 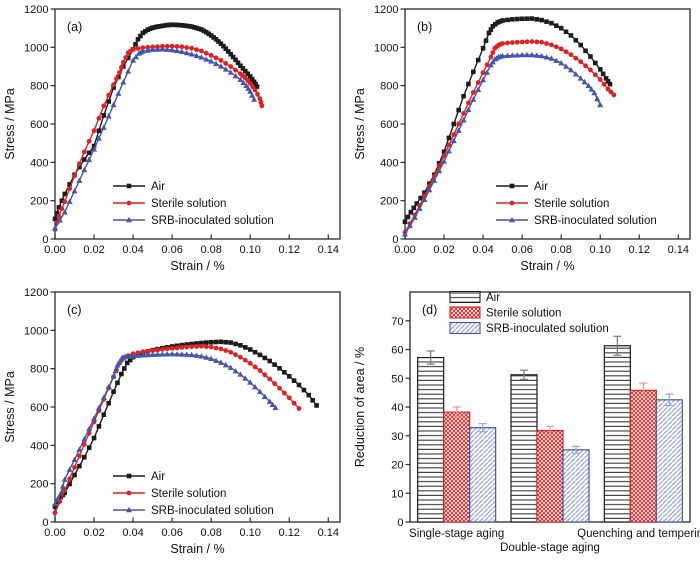 What do you see at coordinates (188, 204) in the screenshot?
I see `legend-label: Sterile solution` at bounding box center [188, 204].